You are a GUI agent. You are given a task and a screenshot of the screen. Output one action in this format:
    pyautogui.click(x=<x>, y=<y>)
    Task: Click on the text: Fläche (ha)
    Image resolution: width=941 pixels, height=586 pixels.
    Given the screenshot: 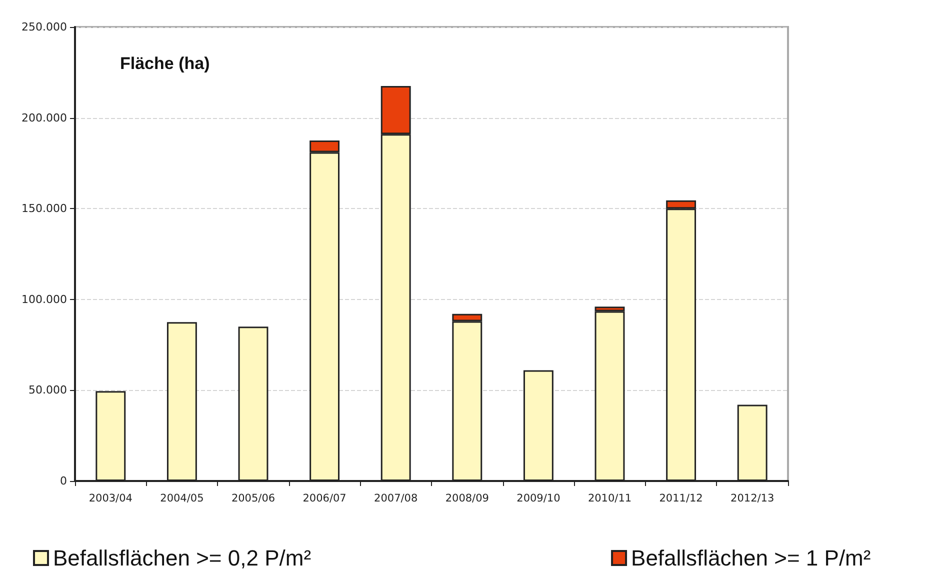 What is the action you would take?
    pyautogui.click(x=165, y=63)
    